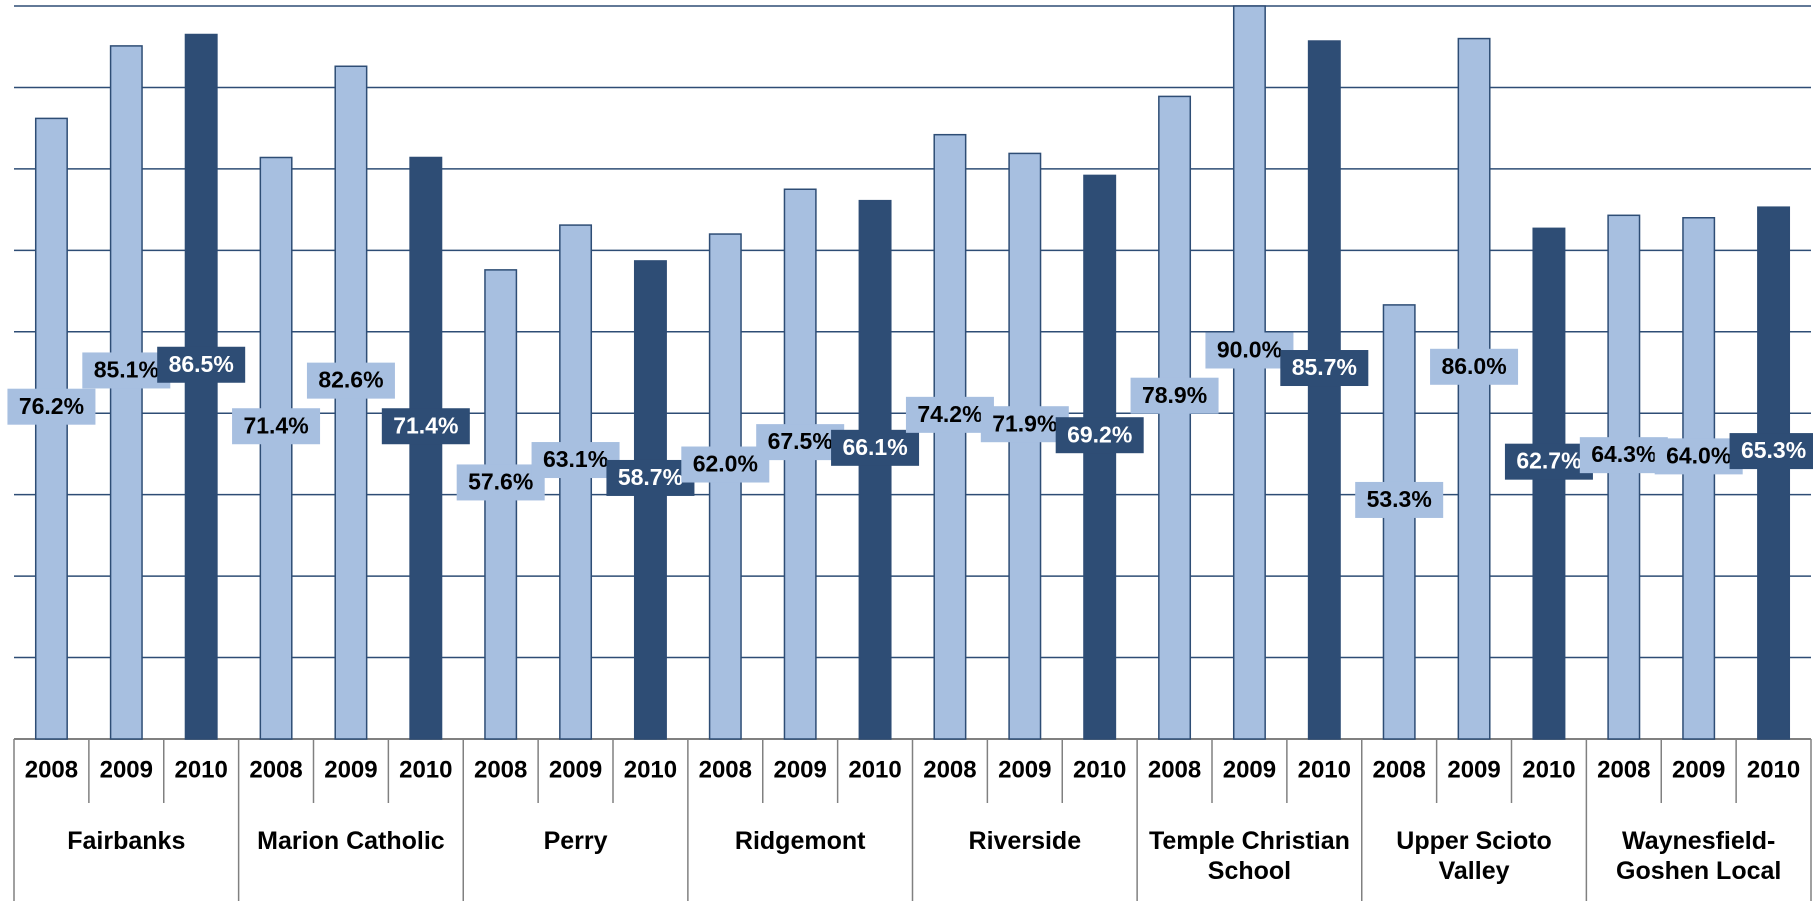  What do you see at coordinates (351, 841) in the screenshot?
I see `group-label: Marion Catholic` at bounding box center [351, 841].